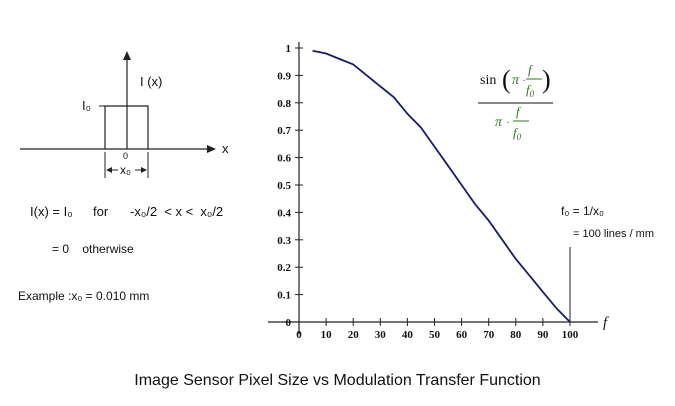  I want to click on definition-range: -x₀/2 < x < x₀/2, so click(177, 211).